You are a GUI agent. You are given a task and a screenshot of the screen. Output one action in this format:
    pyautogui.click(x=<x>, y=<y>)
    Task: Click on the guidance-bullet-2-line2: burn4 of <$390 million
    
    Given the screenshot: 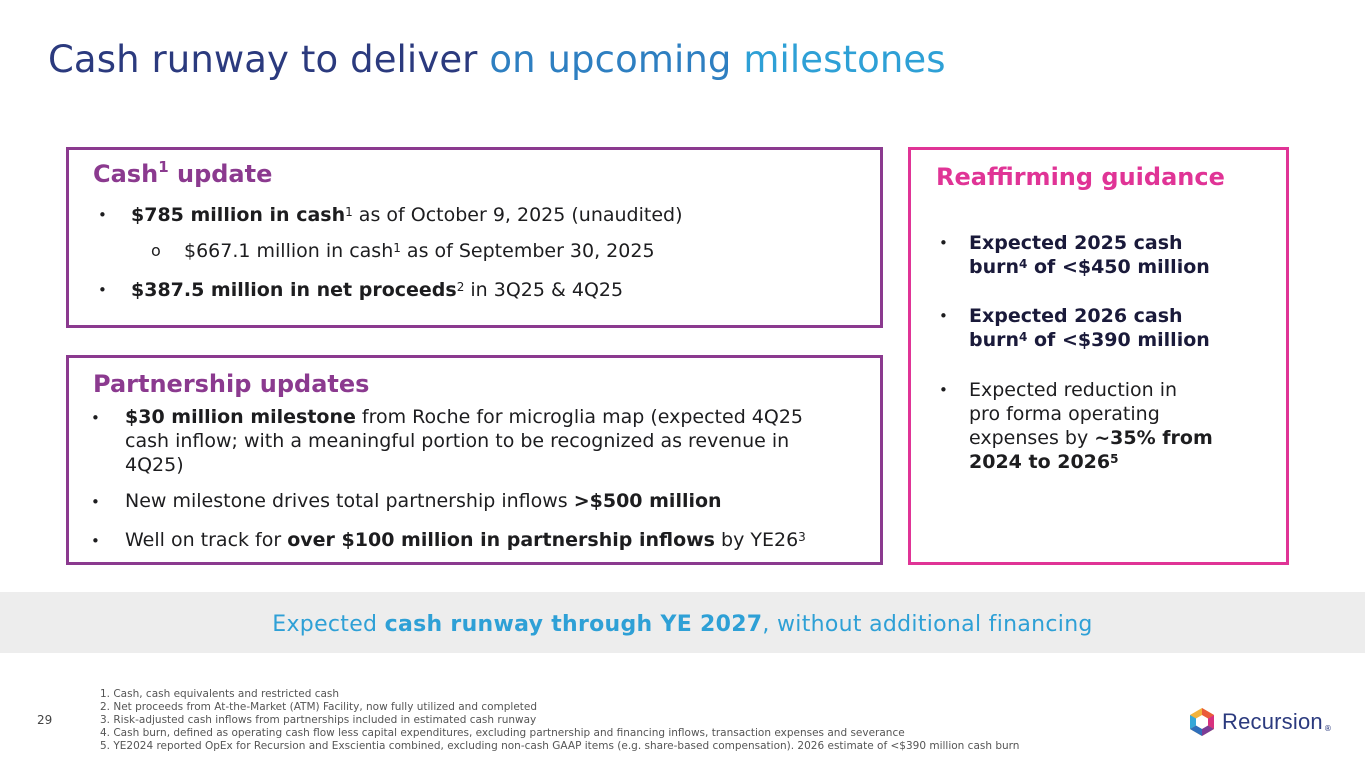 What is the action you would take?
    pyautogui.click(x=1089, y=340)
    